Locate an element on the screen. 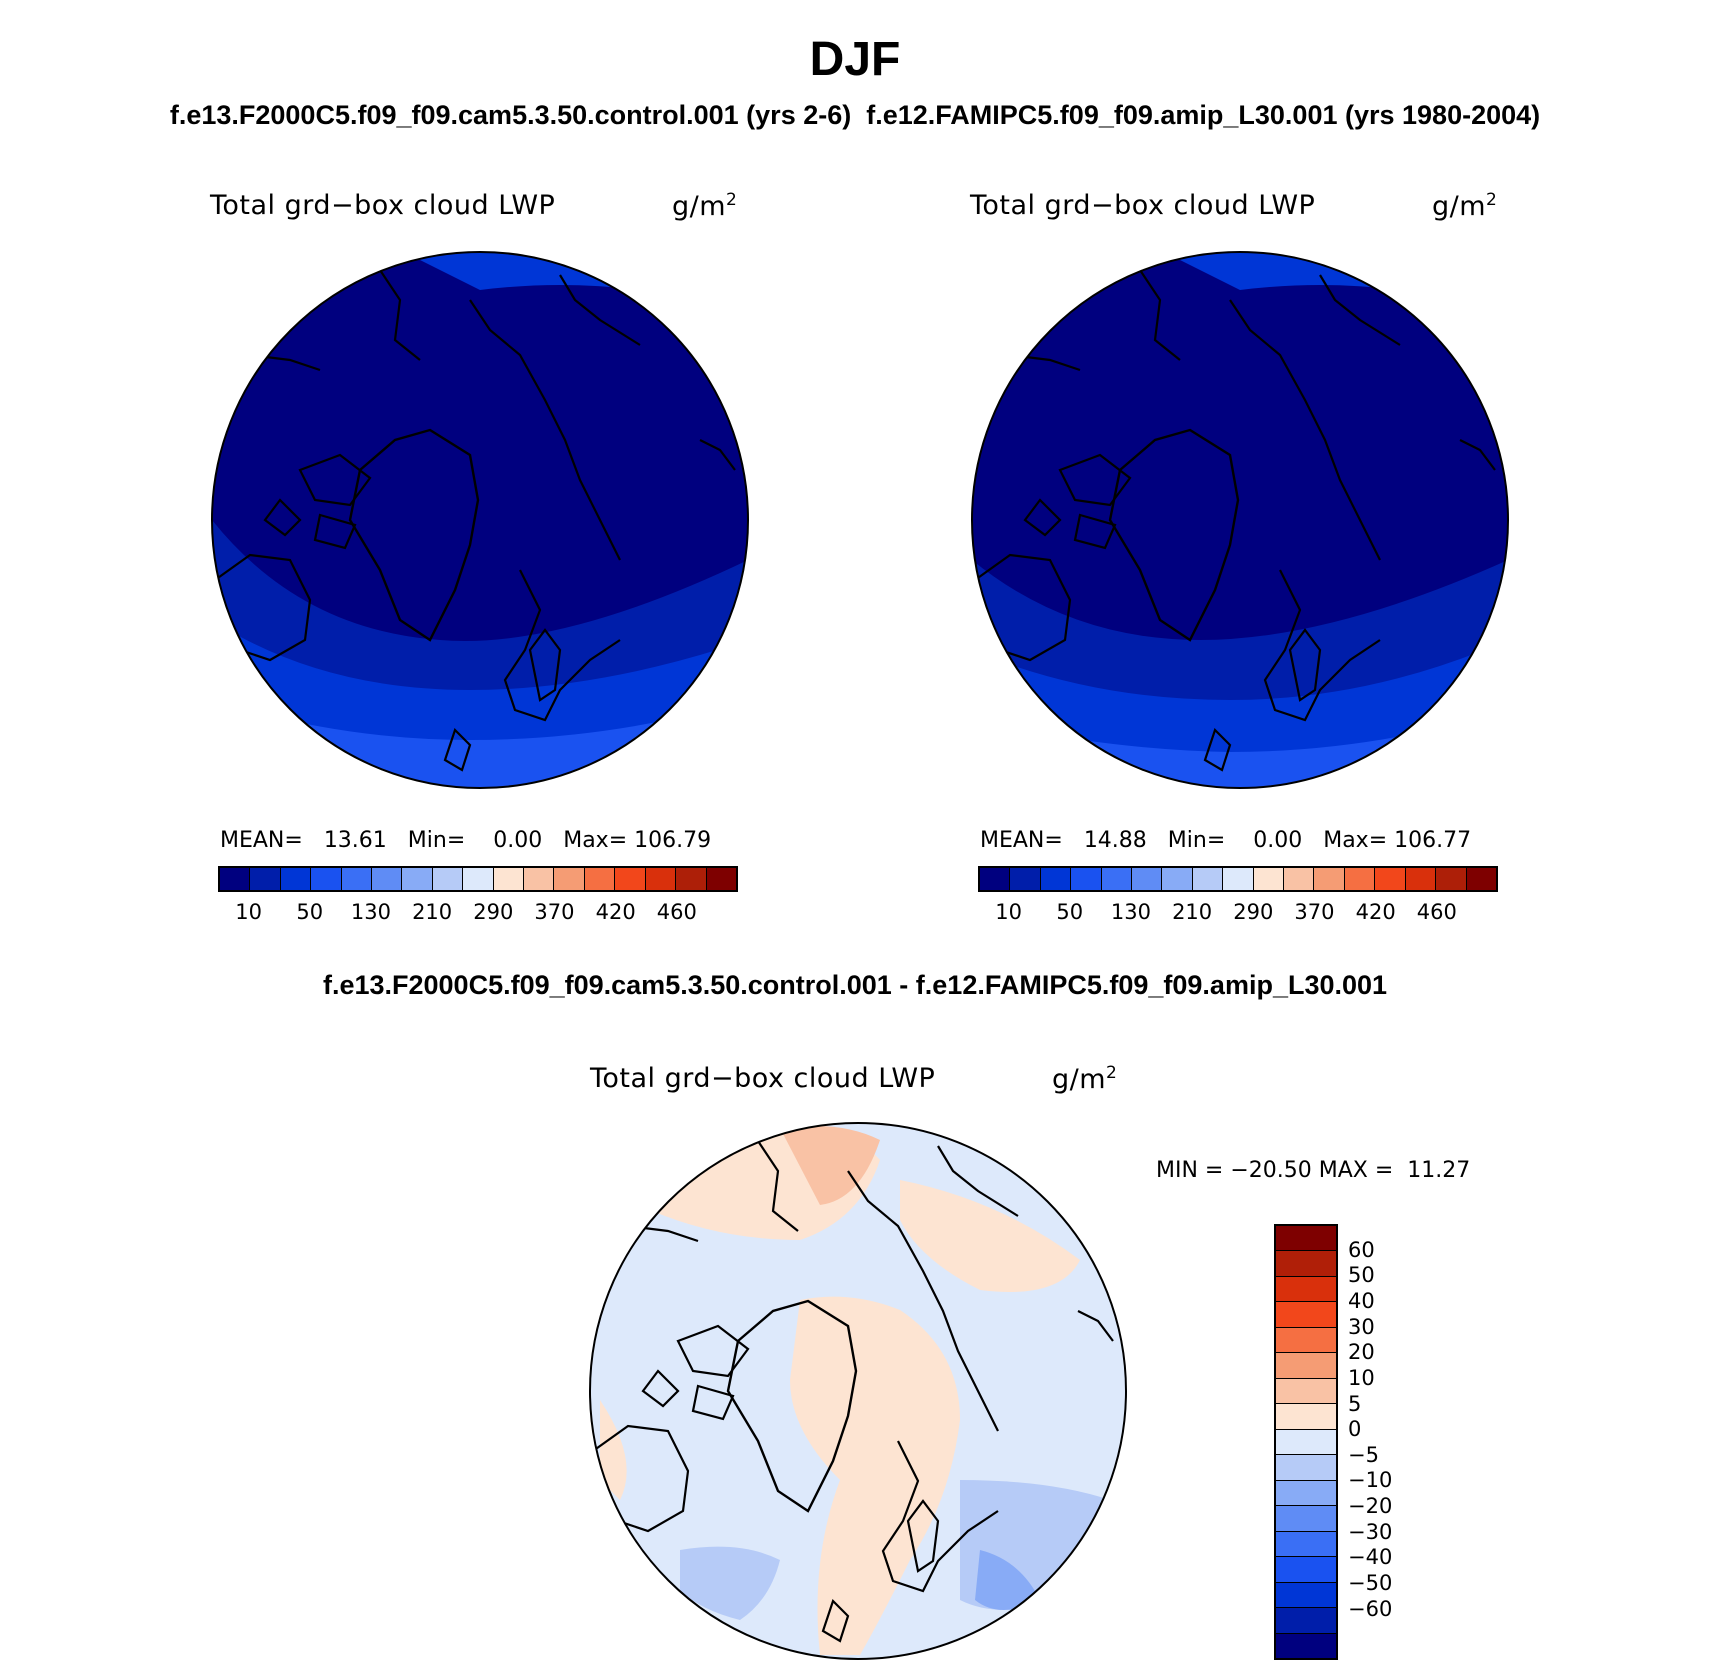 This screenshot has height=1660, width=1710. panel-1-stats: MEAN= 13.61 Min= 0.00 Max= 106.79 is located at coordinates (466, 840).